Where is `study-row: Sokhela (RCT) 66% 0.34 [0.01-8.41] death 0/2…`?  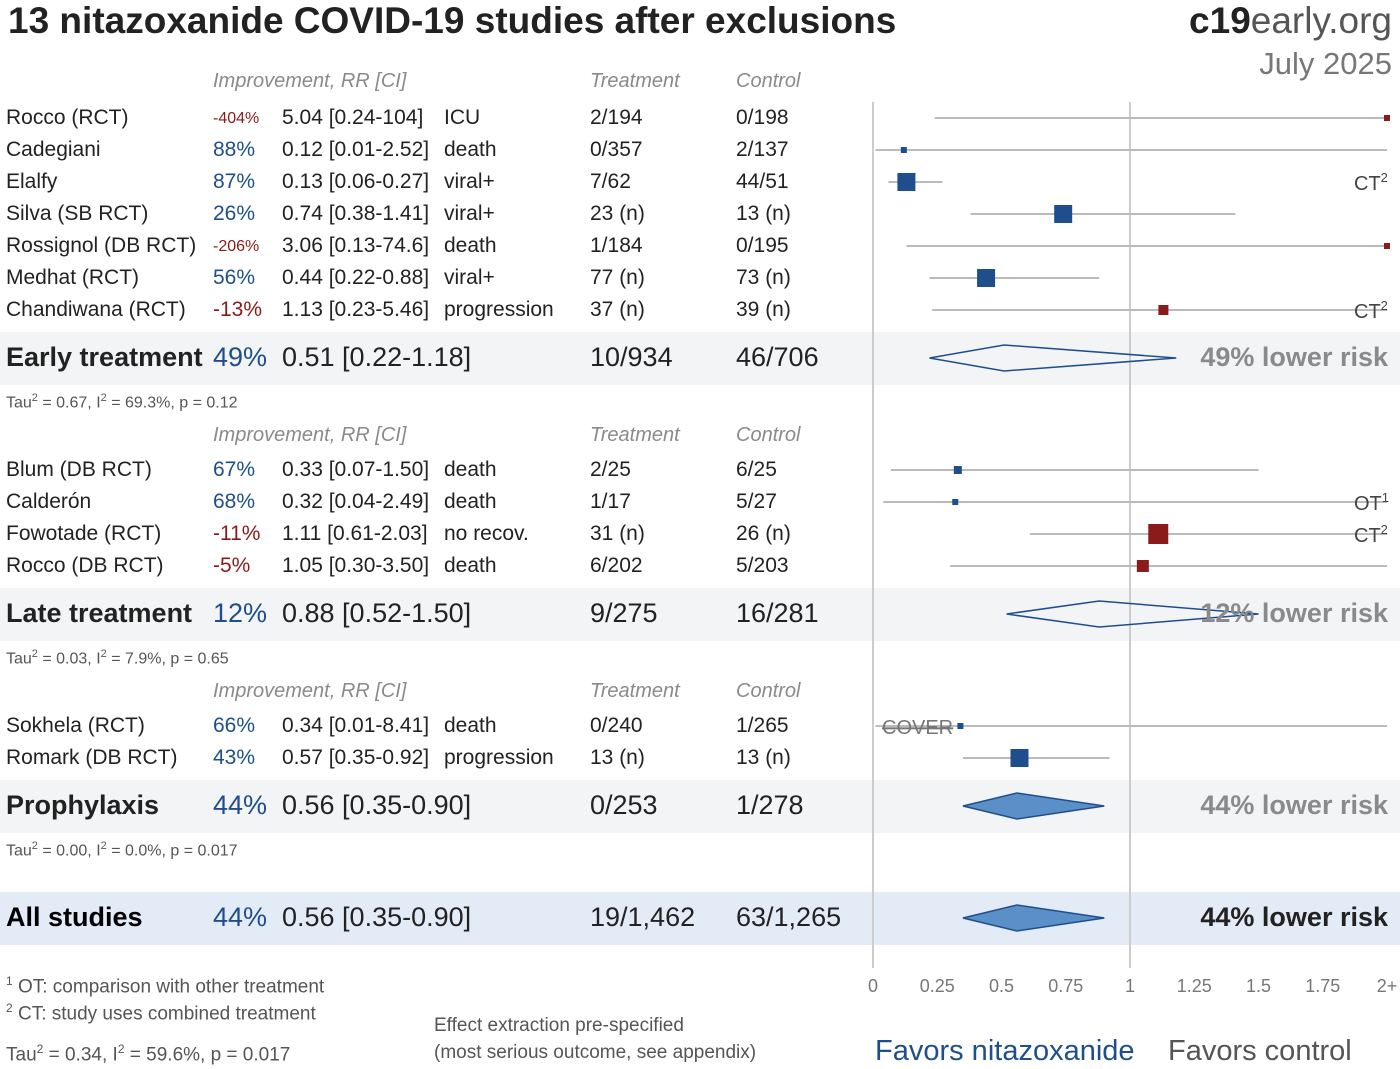 study-row: Sokhela (RCT) 66% 0.34 [0.01-8.41] death 0/2… is located at coordinates (435, 726).